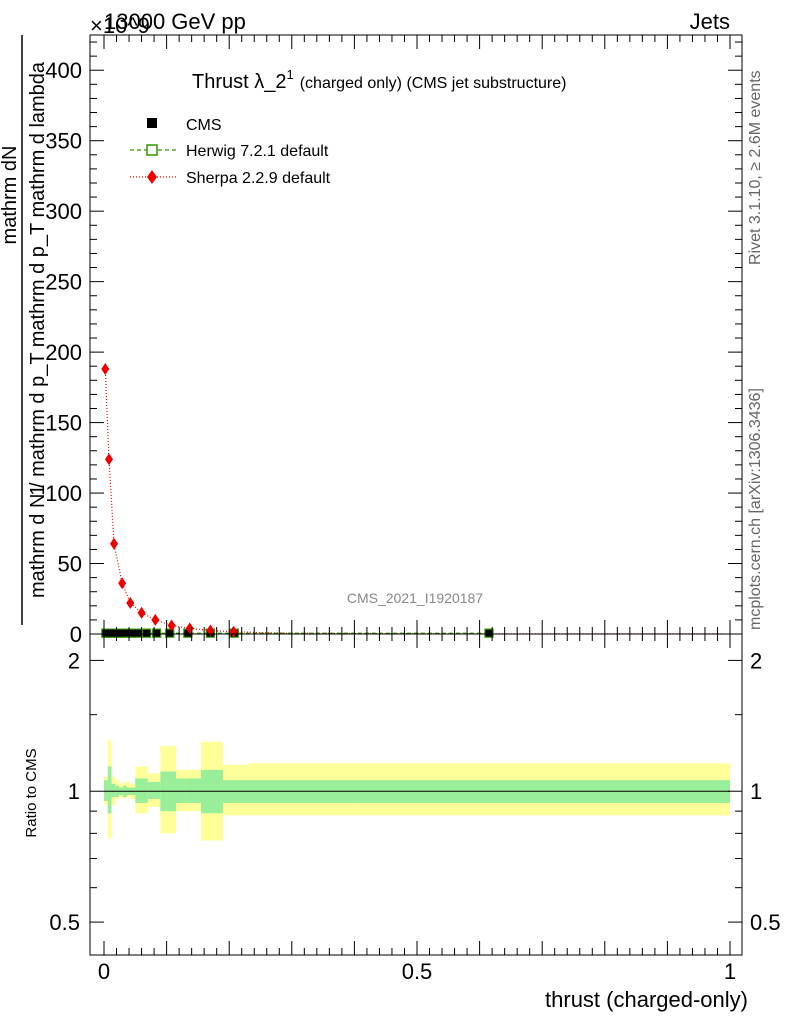  I want to click on y-tick-label: 350, so click(63, 141).